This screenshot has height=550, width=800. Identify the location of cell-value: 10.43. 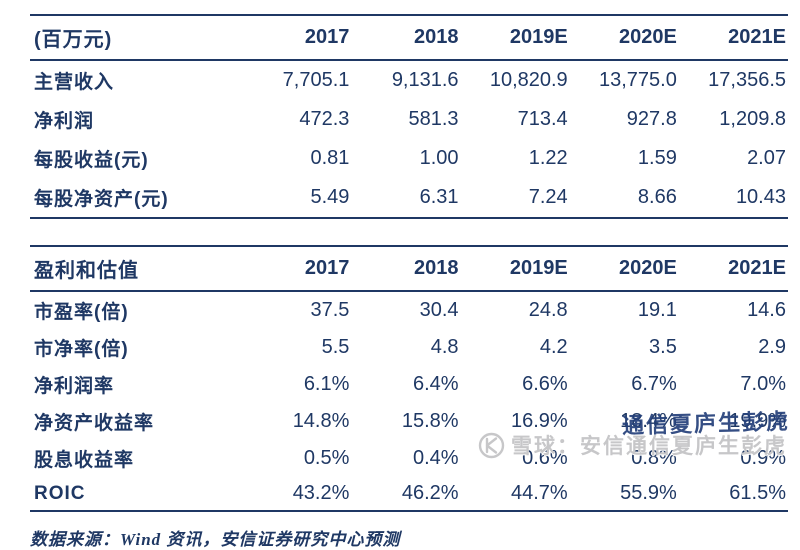
(760, 197).